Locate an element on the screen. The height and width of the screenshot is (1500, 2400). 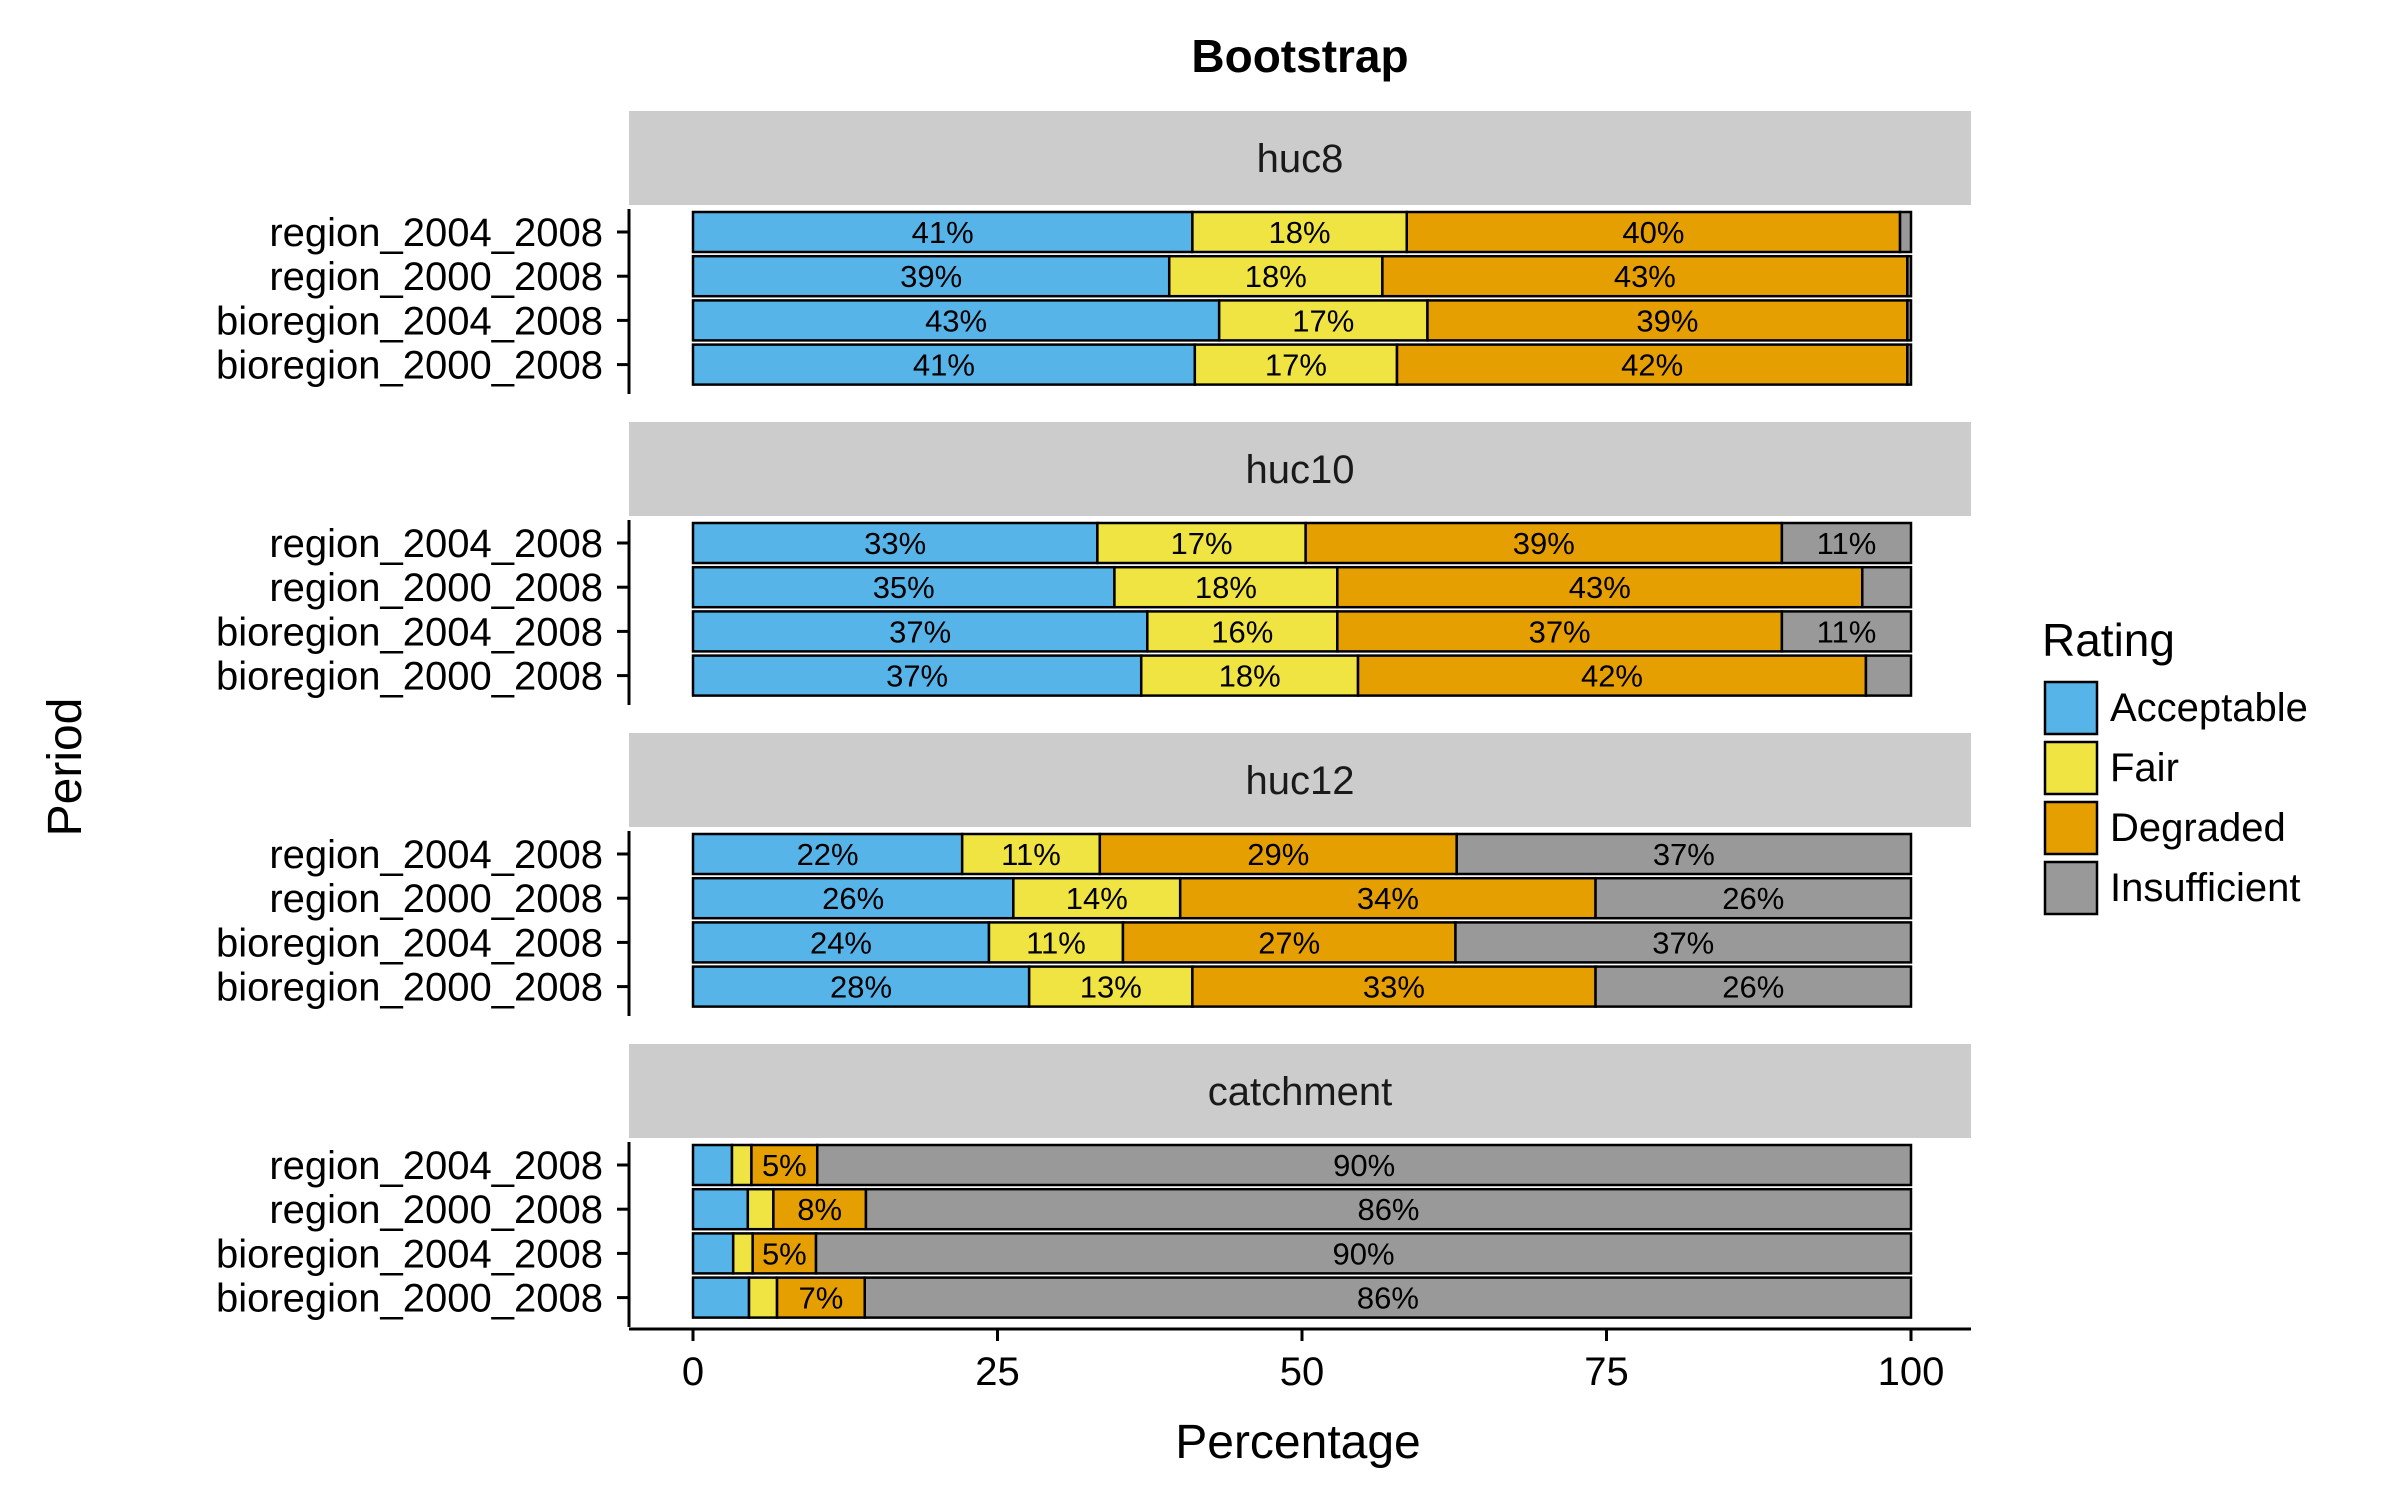
data-label-acceptable: 26% is located at coordinates (853, 898).